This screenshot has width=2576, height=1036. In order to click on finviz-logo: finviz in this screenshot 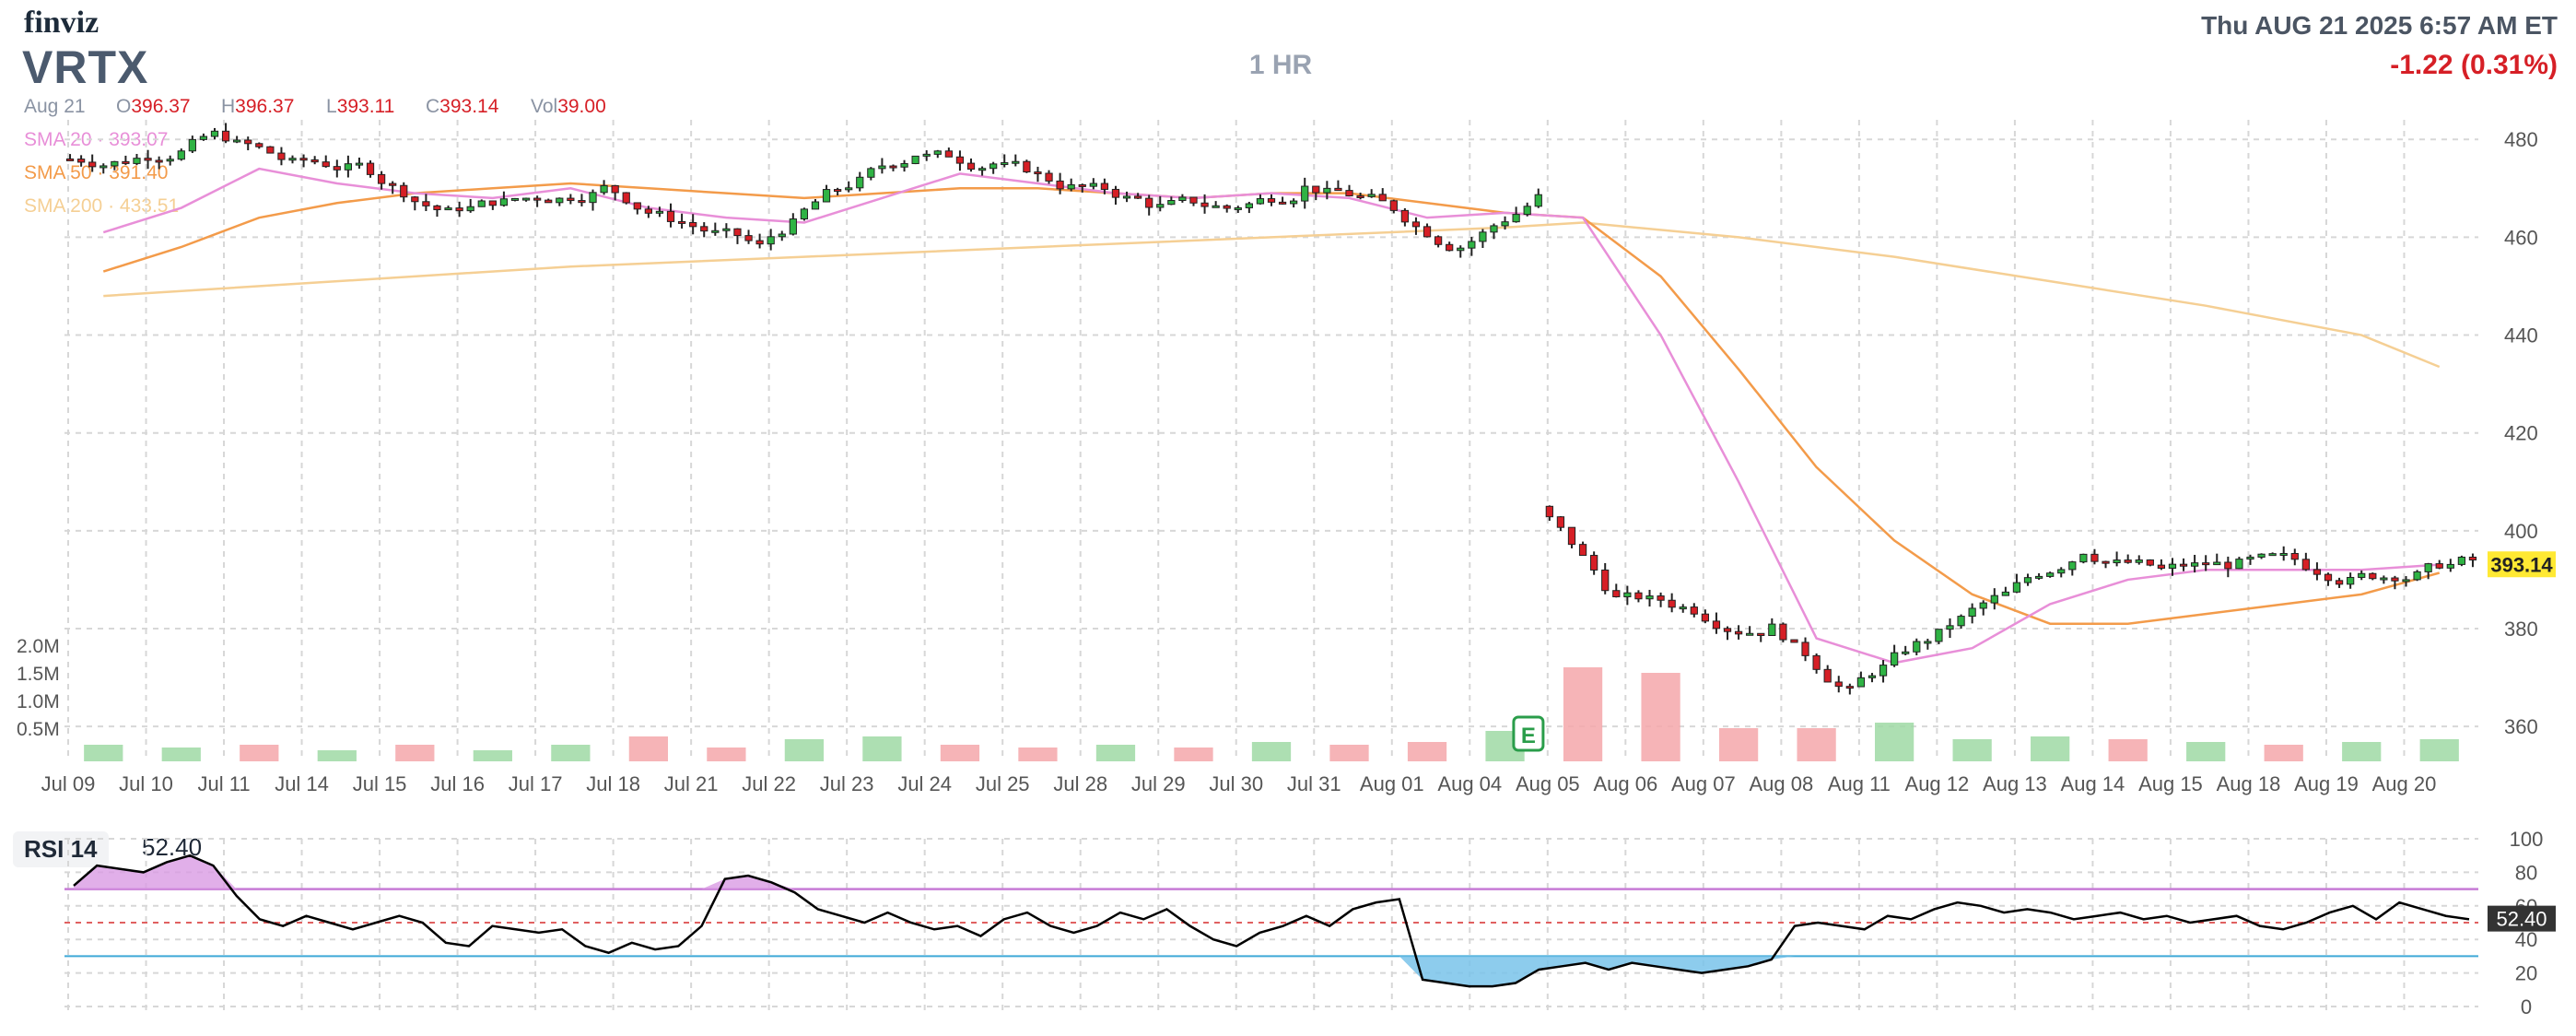, I will do `click(62, 23)`.